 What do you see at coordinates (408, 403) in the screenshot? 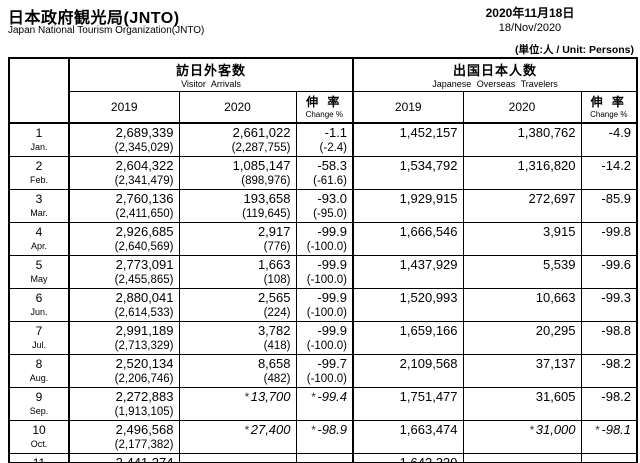
I see `cell-jt-2019: 1,751,477` at bounding box center [408, 403].